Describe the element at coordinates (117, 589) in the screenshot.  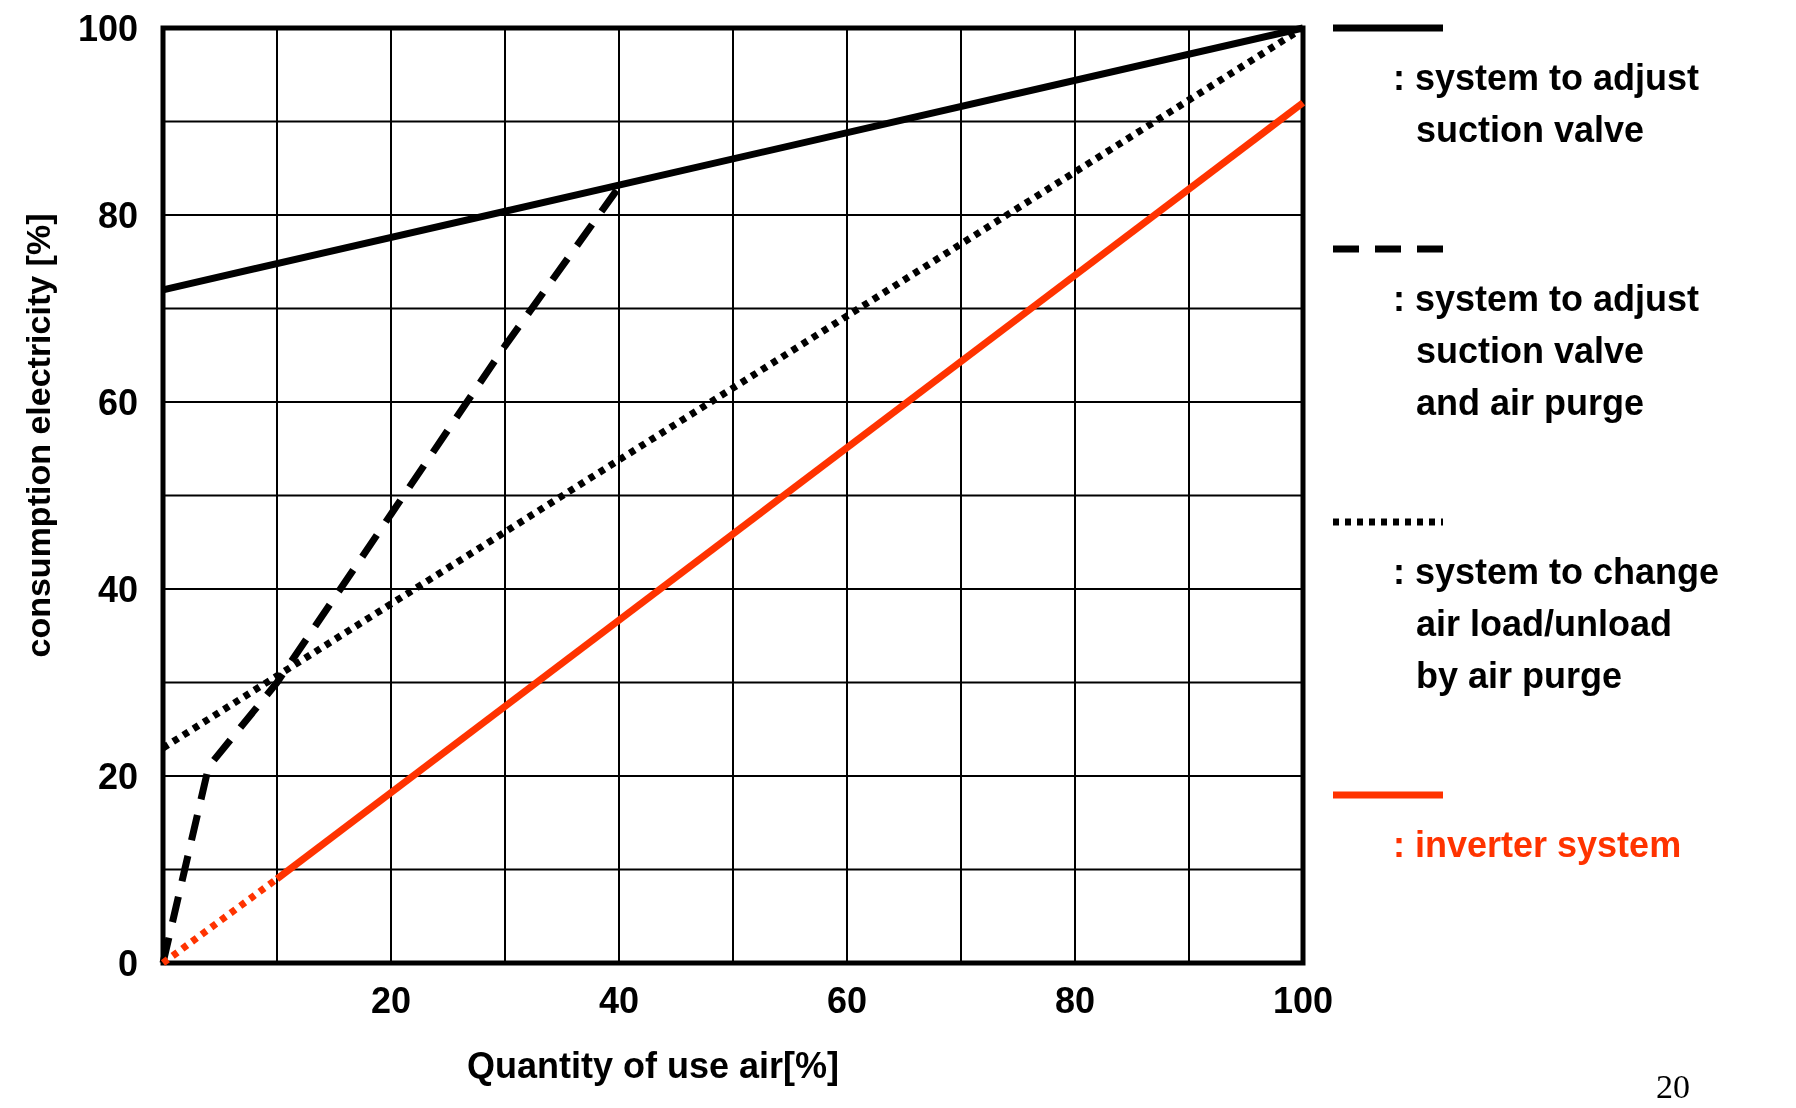
I see `y-tick-label: 40` at that location.